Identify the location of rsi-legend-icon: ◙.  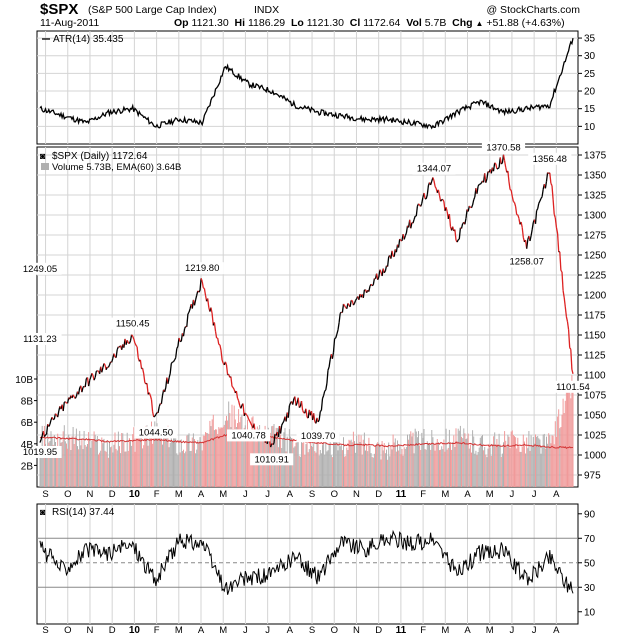
(43, 512).